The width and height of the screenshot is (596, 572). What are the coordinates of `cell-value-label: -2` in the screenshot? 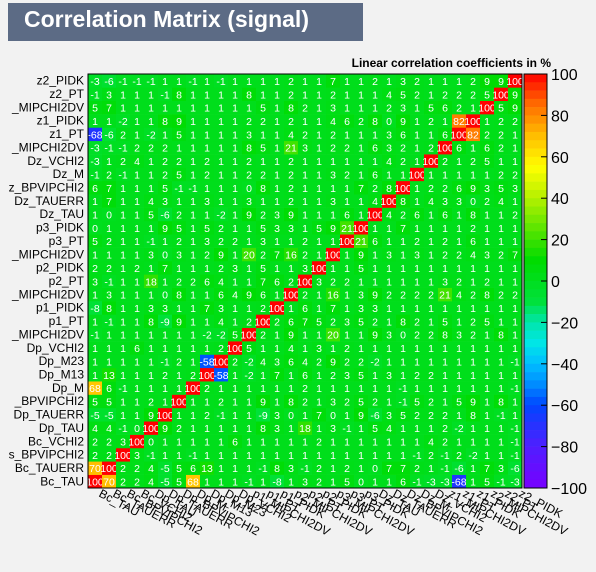 It's located at (458, 429).